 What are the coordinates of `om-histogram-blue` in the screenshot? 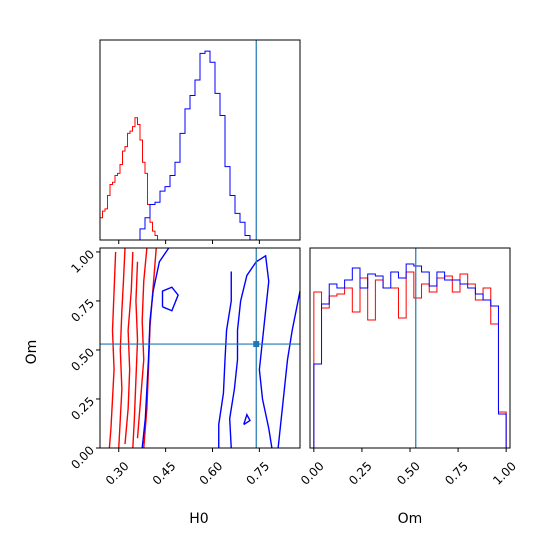 It's located at (410, 355).